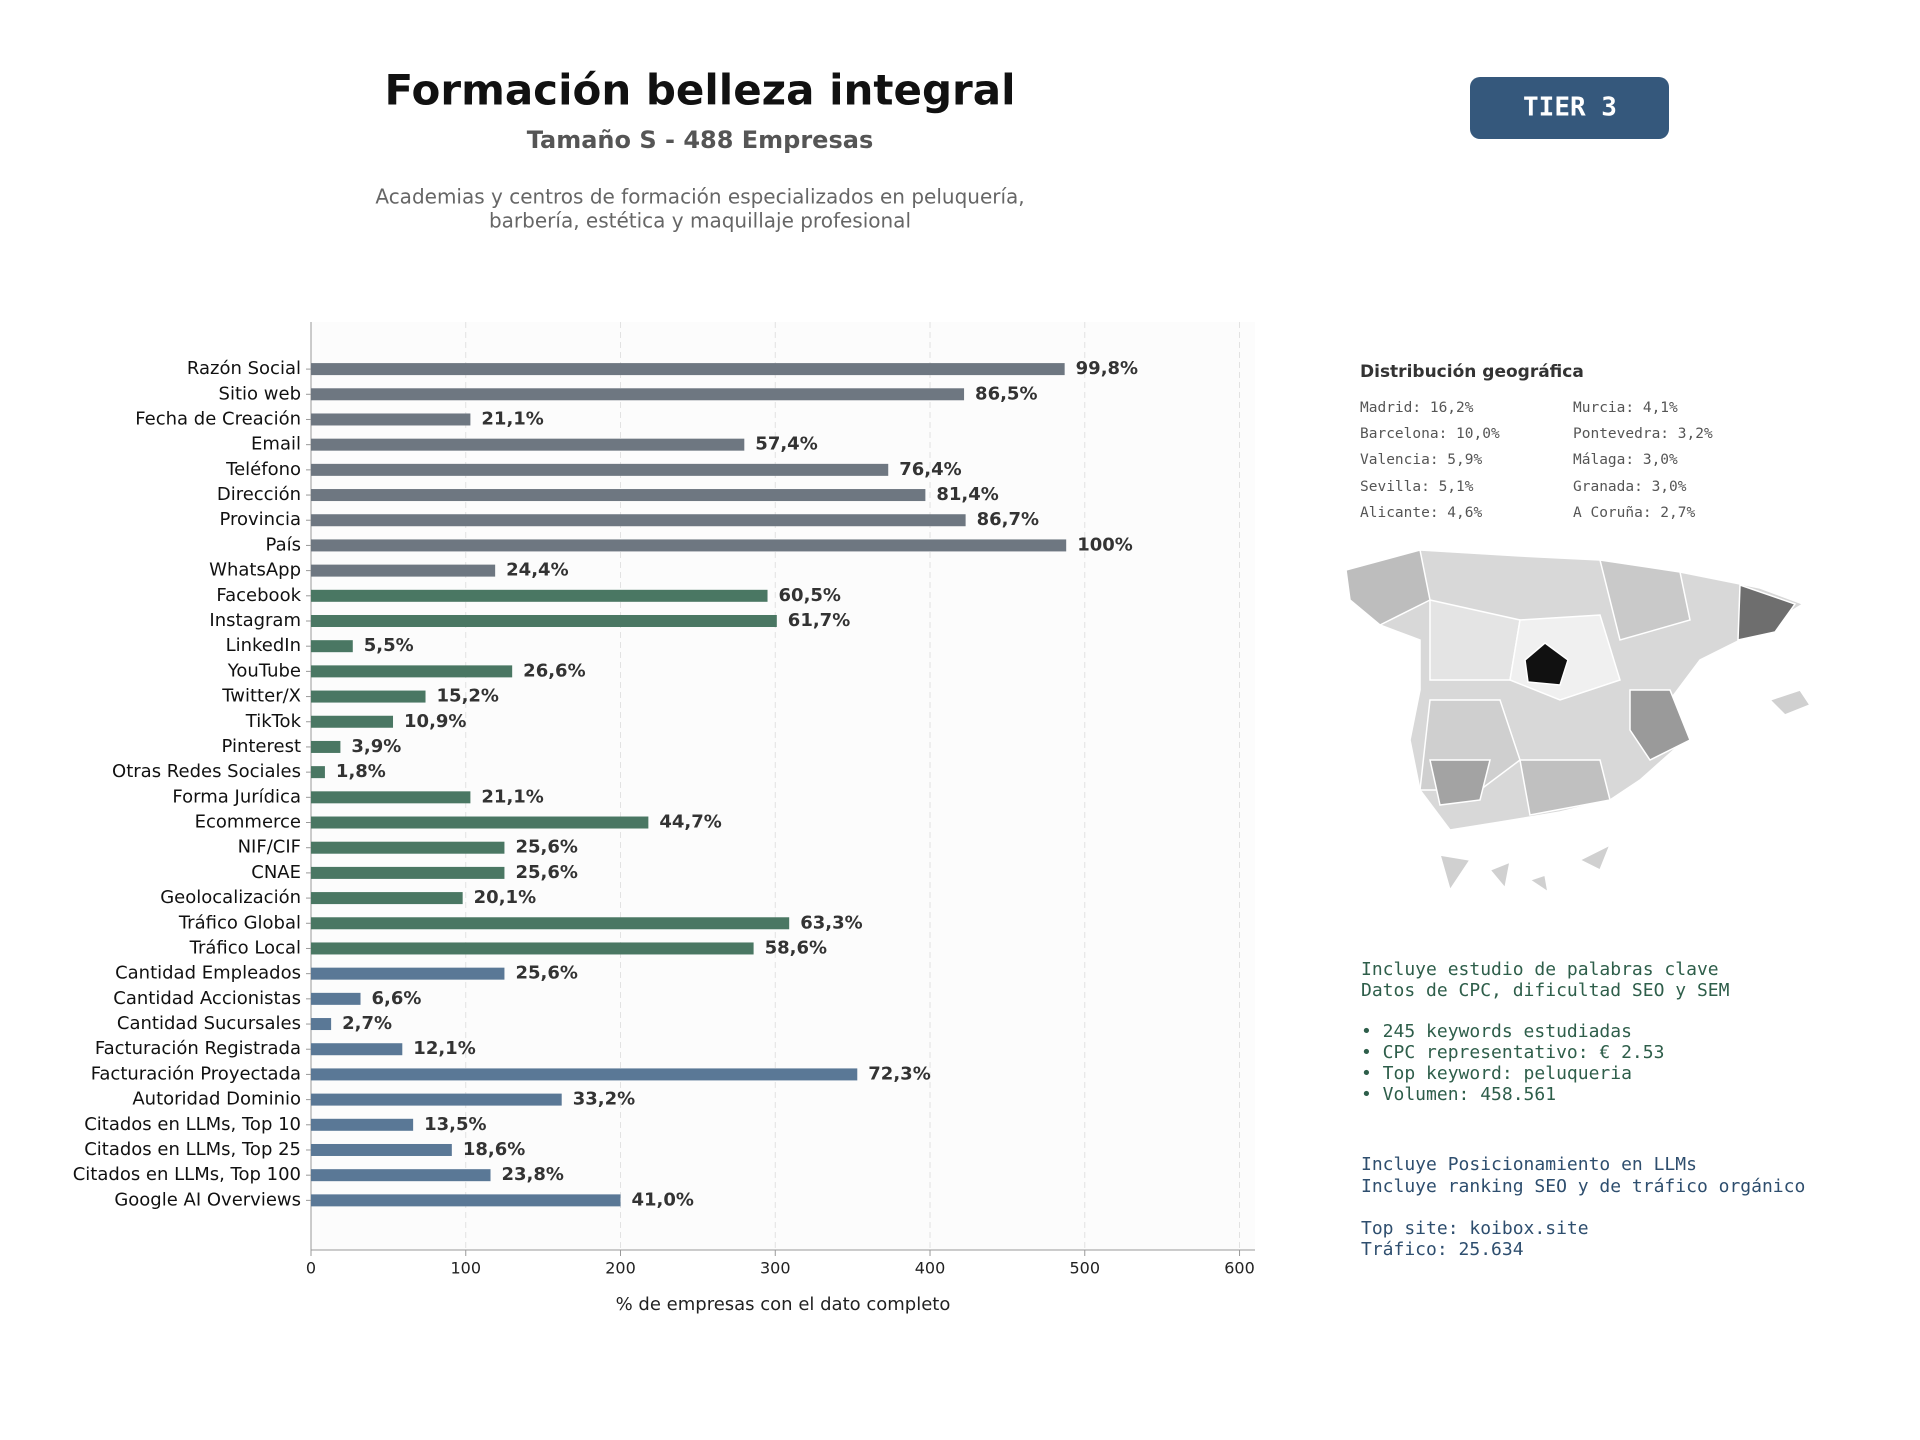  Describe the element at coordinates (1529, 1164) in the screenshot. I see `llm-info: Incluye Posicionamiento en LLMs` at that location.